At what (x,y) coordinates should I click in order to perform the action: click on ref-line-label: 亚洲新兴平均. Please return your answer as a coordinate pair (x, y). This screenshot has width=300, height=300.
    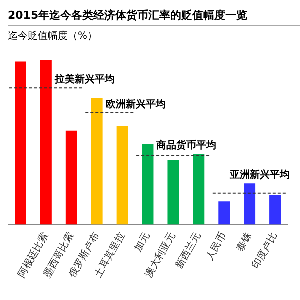
    Looking at the image, I should click on (259, 175).